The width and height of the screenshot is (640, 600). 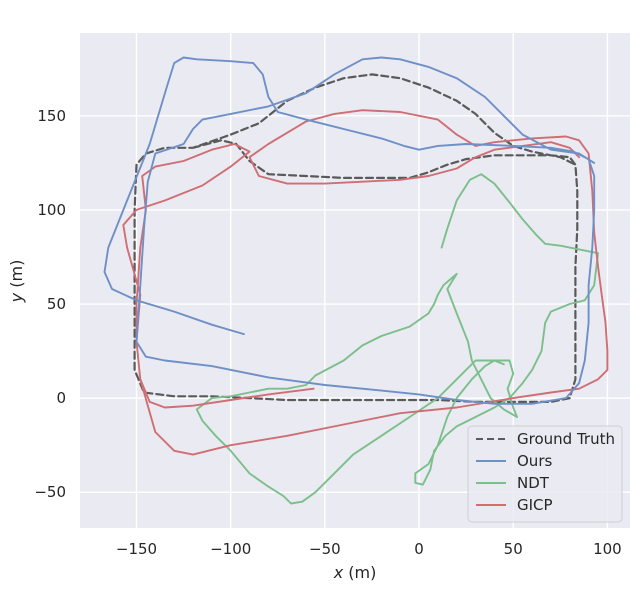 I want to click on x-tick-label: 100, so click(x=607, y=549).